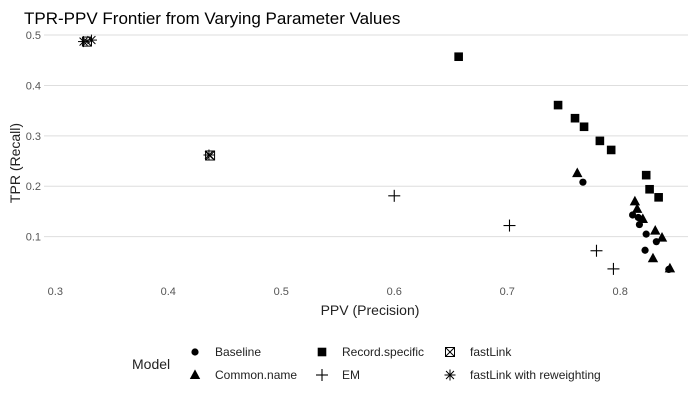  Describe the element at coordinates (15, 163) in the screenshot. I see `y-axis-label: TPR (Recall)` at that location.